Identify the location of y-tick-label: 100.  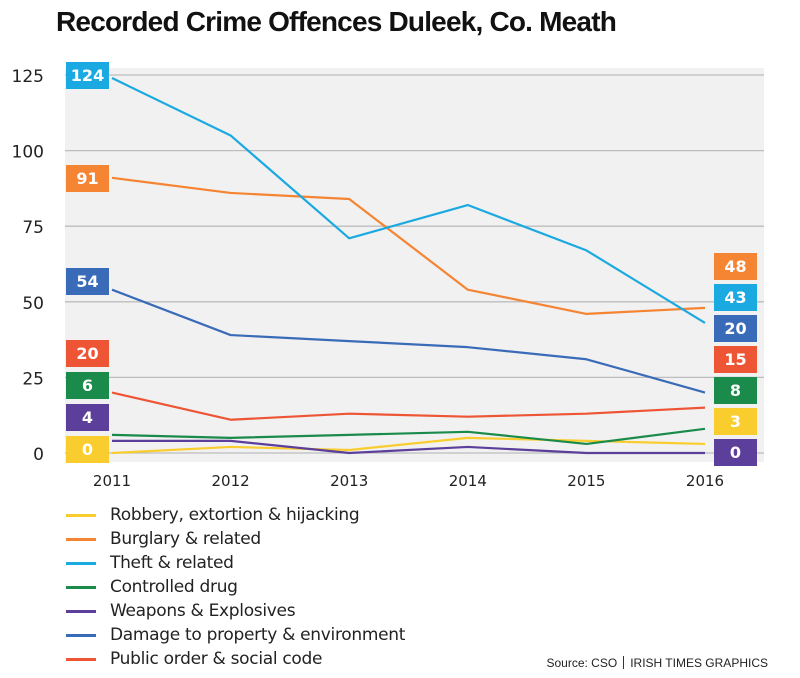
(28, 153).